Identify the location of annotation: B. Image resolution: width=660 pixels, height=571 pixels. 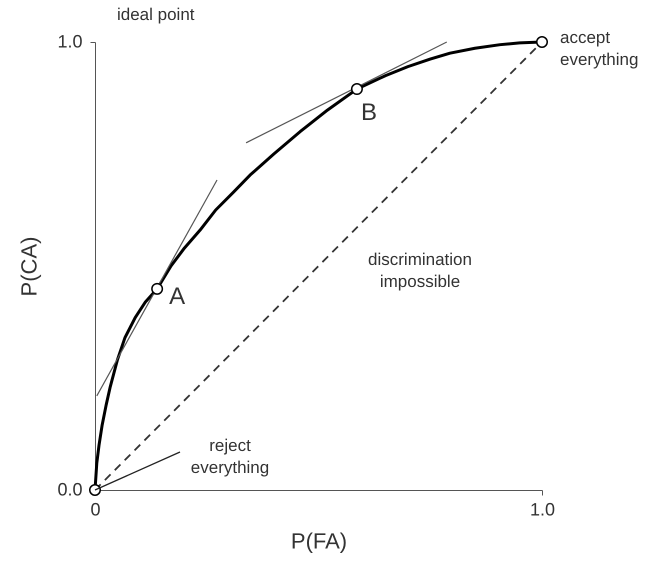
(368, 112).